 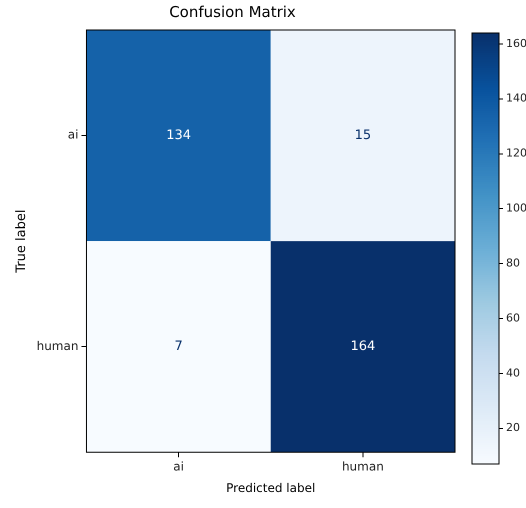 What do you see at coordinates (513, 373) in the screenshot?
I see `color-bar-label: 40` at bounding box center [513, 373].